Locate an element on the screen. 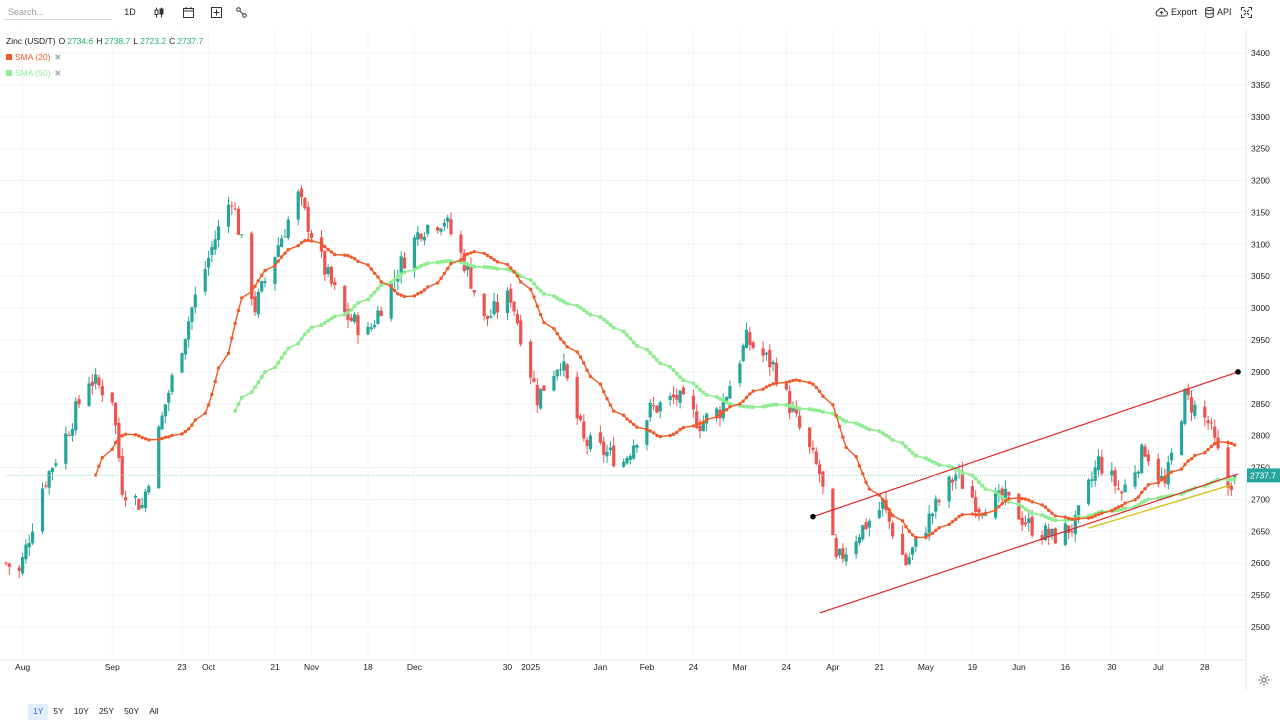  calendar-icon is located at coordinates (188, 12).